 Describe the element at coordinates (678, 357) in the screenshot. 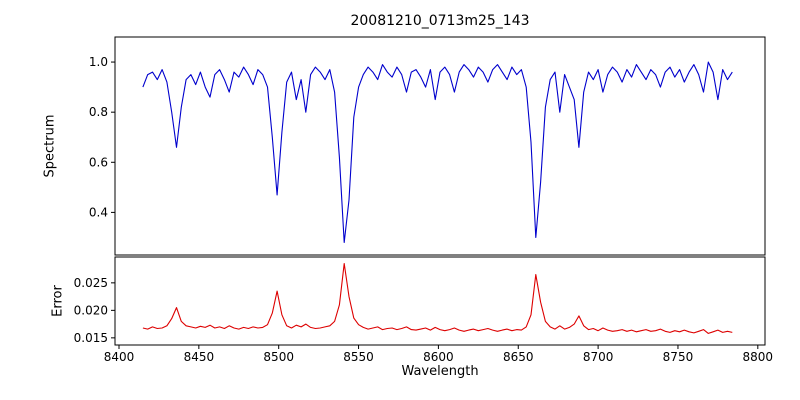

I see `x-tick-label: 8750` at that location.